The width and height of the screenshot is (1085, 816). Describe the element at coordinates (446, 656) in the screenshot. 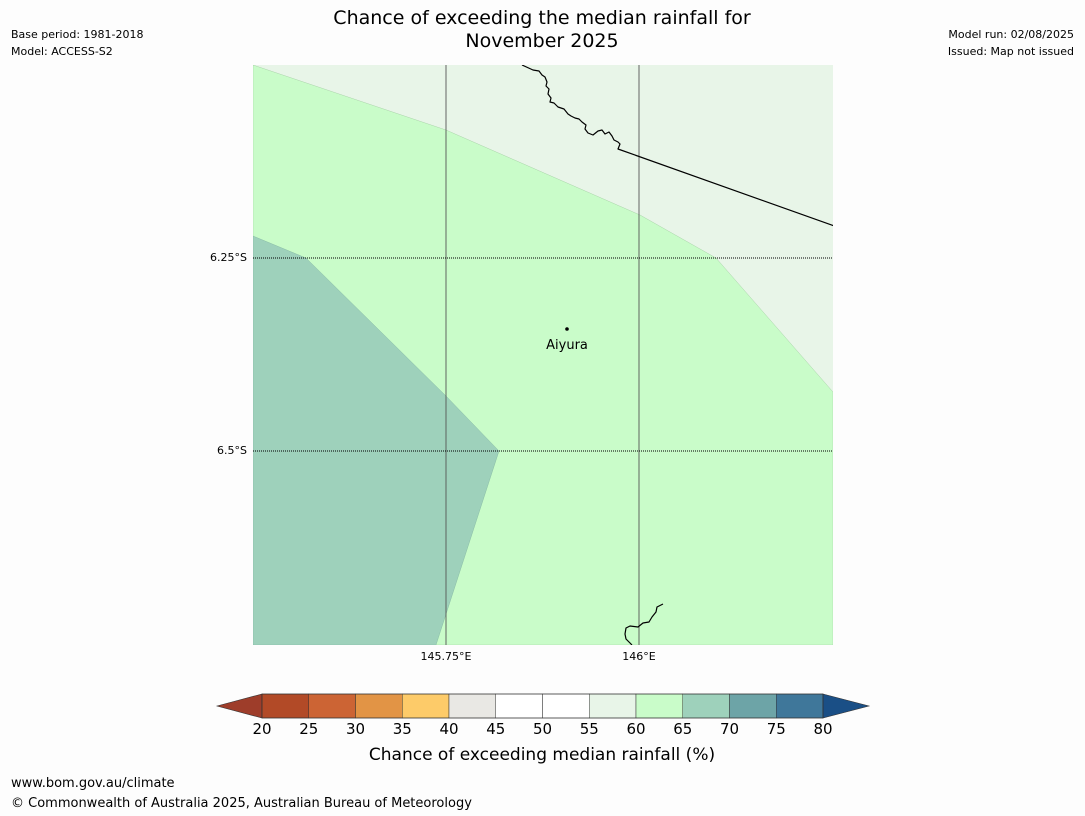

I see `lon-label-145-75: 145.75°E` at that location.